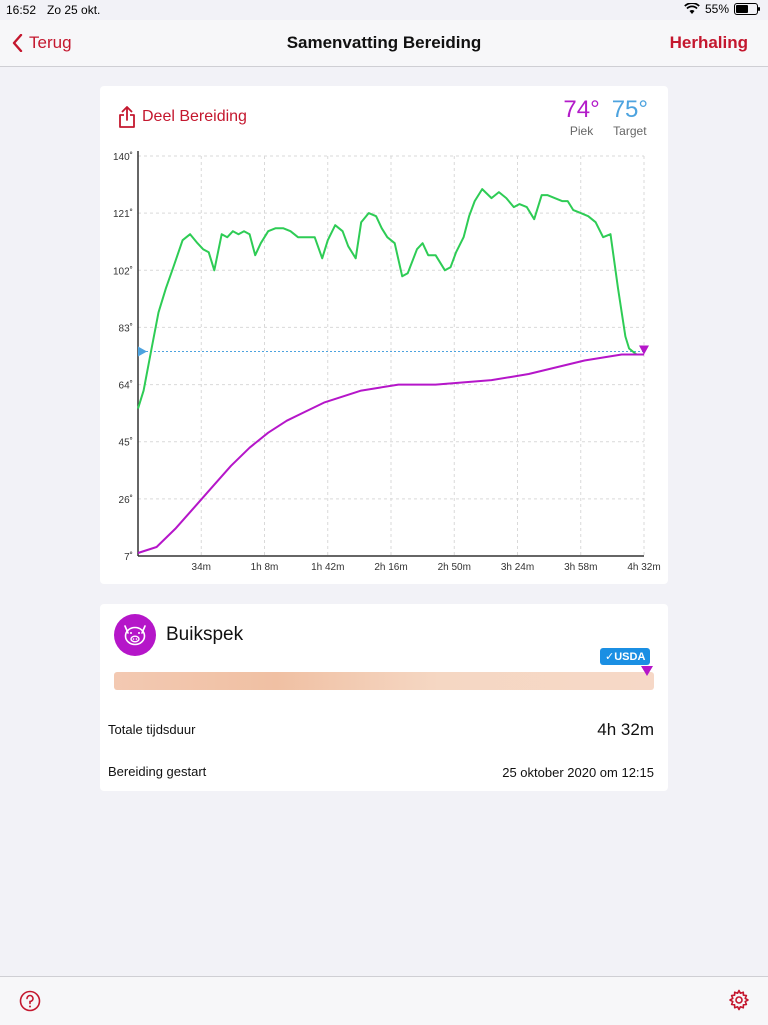  Describe the element at coordinates (265, 567) in the screenshot. I see `x-tick-label: 1h 8m` at that location.